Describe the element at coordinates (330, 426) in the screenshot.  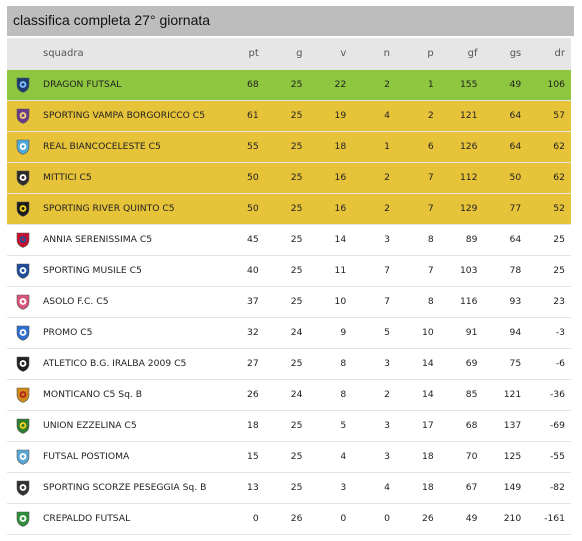
I see `stat-v: 5` at that location.